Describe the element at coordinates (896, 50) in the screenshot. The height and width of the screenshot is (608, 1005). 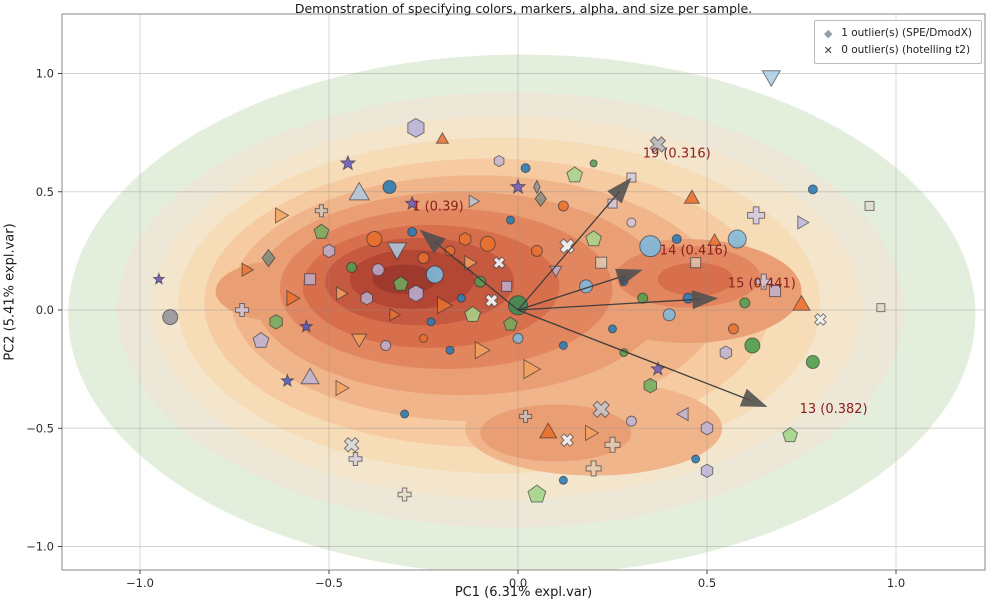
I see `legend-item: ✕ 0 outlier(s) (hotelling t2)` at that location.